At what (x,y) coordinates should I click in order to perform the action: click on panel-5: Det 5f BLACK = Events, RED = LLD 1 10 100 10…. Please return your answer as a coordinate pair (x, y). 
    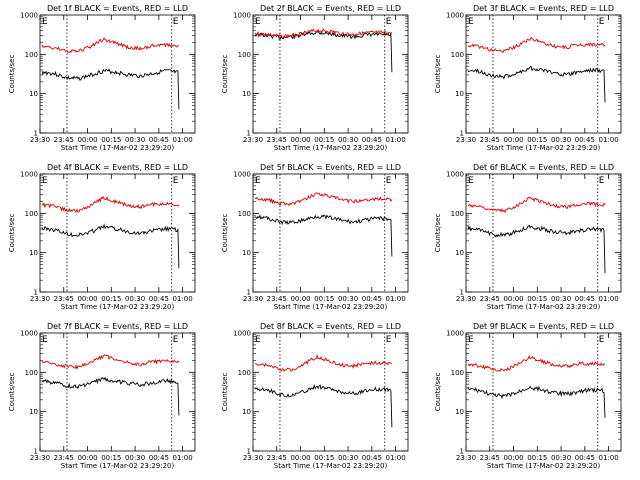
    Looking at the image, I should click on (315, 237).